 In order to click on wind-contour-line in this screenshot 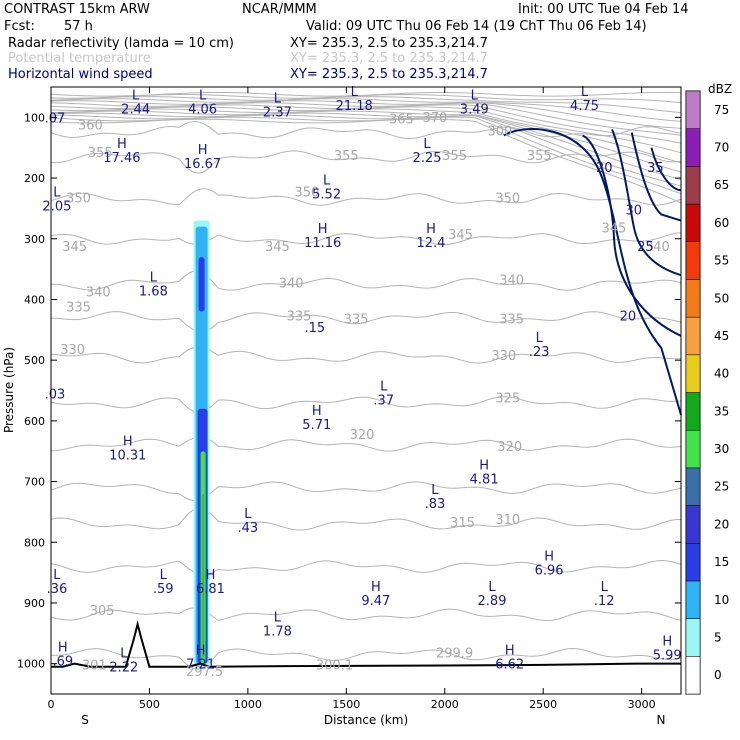, I will do `click(592, 272)`.